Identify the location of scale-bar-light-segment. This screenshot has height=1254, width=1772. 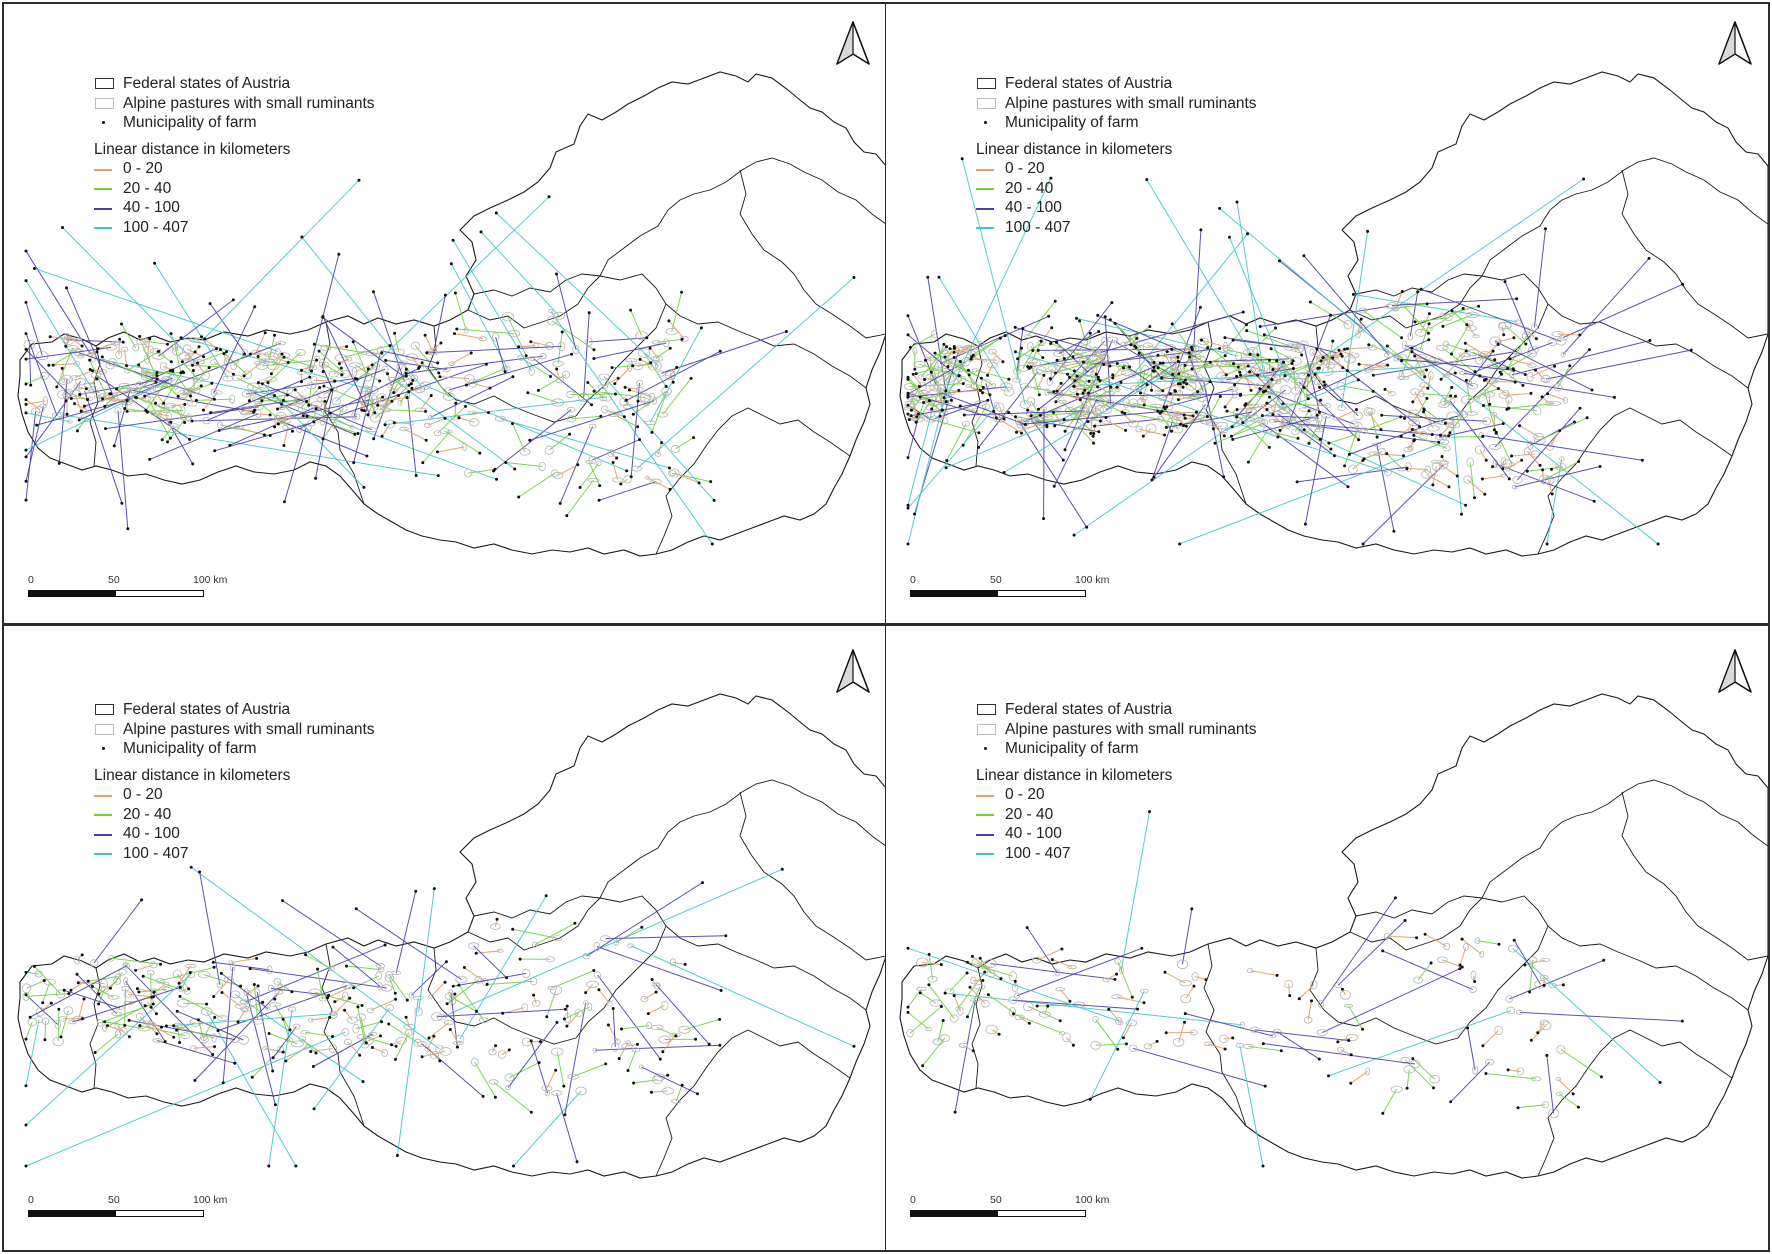
(159, 1213).